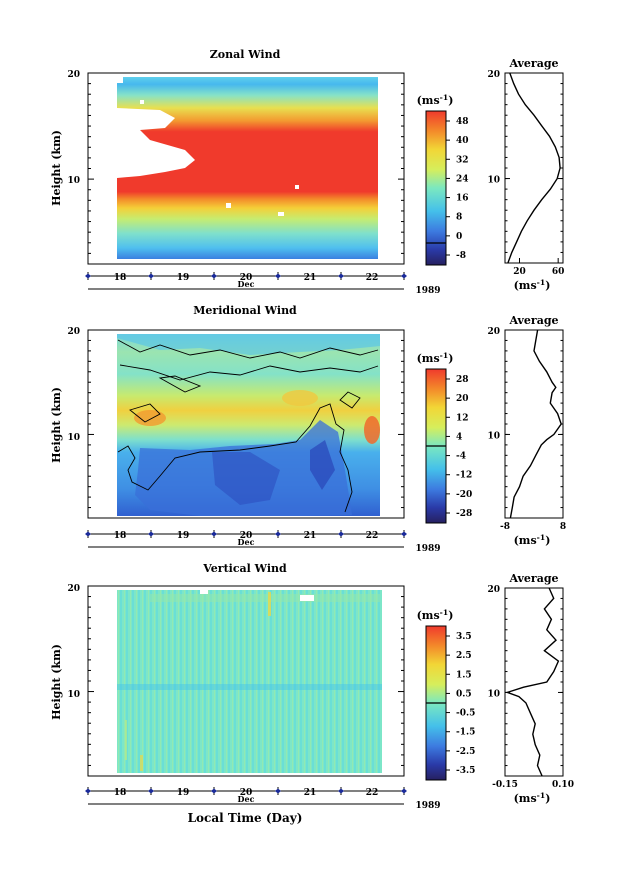 Image resolution: width=627 pixels, height=876 pixels. What do you see at coordinates (444, 437) in the screenshot?
I see `meridional-colorbar: (ms-1)28 20 12 4 -4 -12 -20 -28` at bounding box center [444, 437].